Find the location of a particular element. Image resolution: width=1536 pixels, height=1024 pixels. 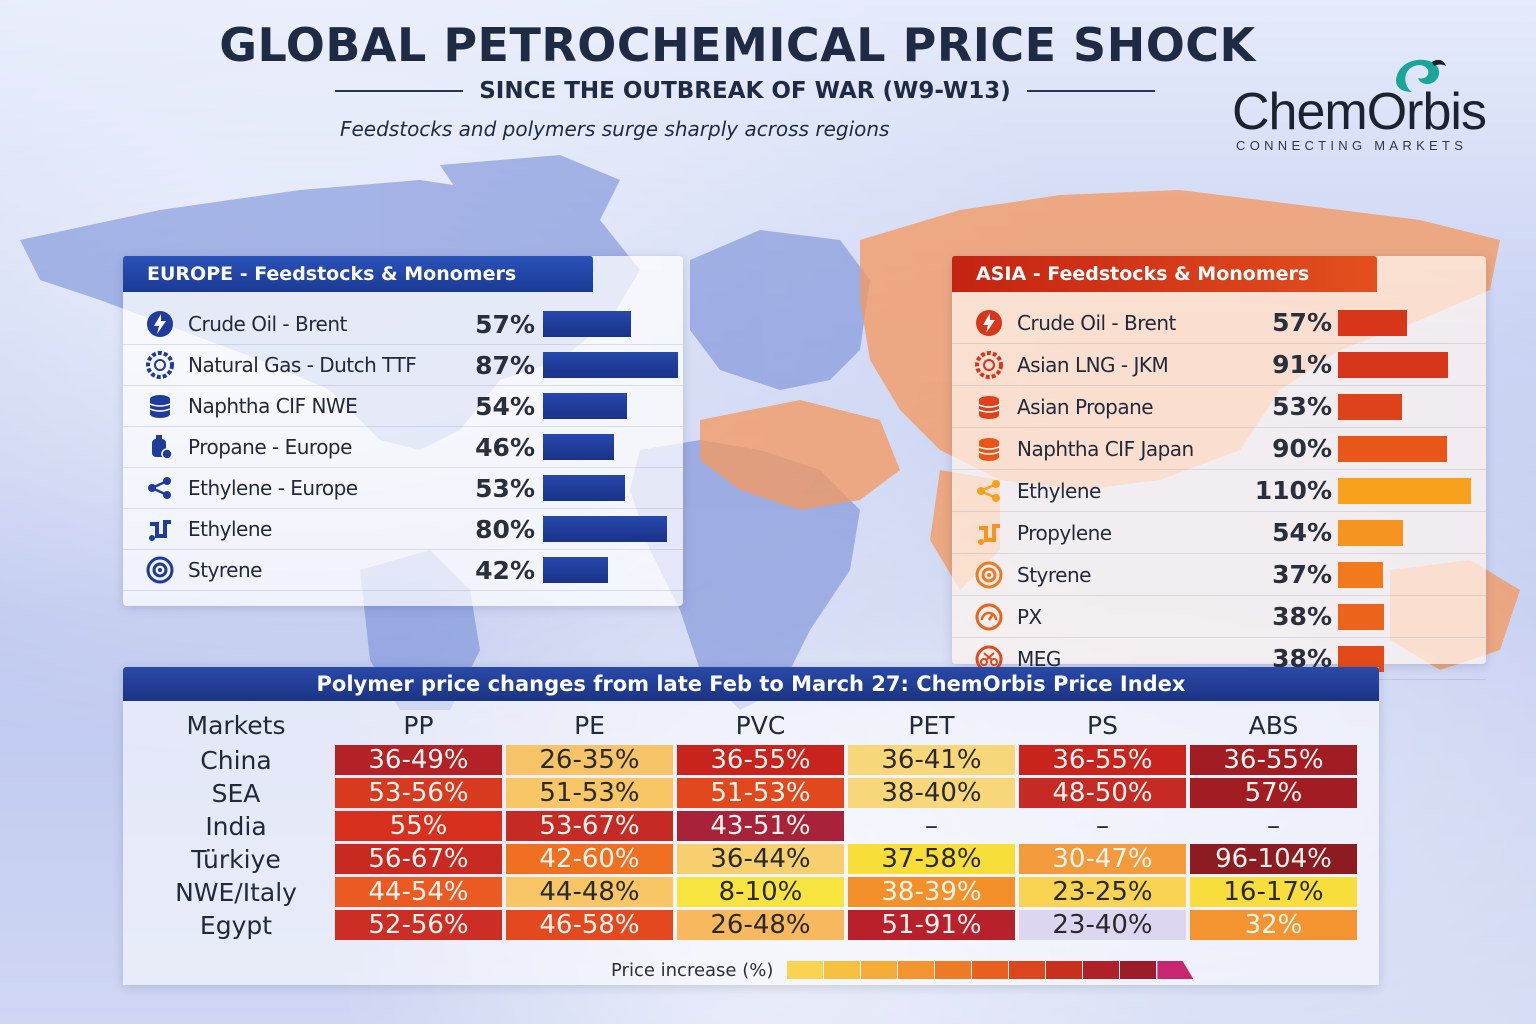

table-cell: 51-53% is located at coordinates (589, 793).